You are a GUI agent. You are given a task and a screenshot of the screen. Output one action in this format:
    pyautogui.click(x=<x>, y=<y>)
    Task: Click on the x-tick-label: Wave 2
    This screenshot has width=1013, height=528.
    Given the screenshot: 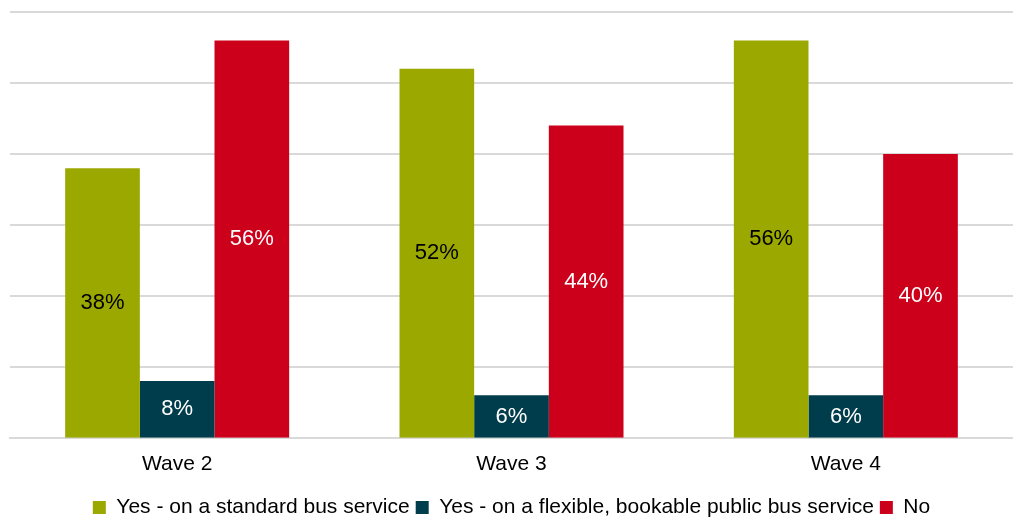 What is the action you would take?
    pyautogui.click(x=177, y=463)
    